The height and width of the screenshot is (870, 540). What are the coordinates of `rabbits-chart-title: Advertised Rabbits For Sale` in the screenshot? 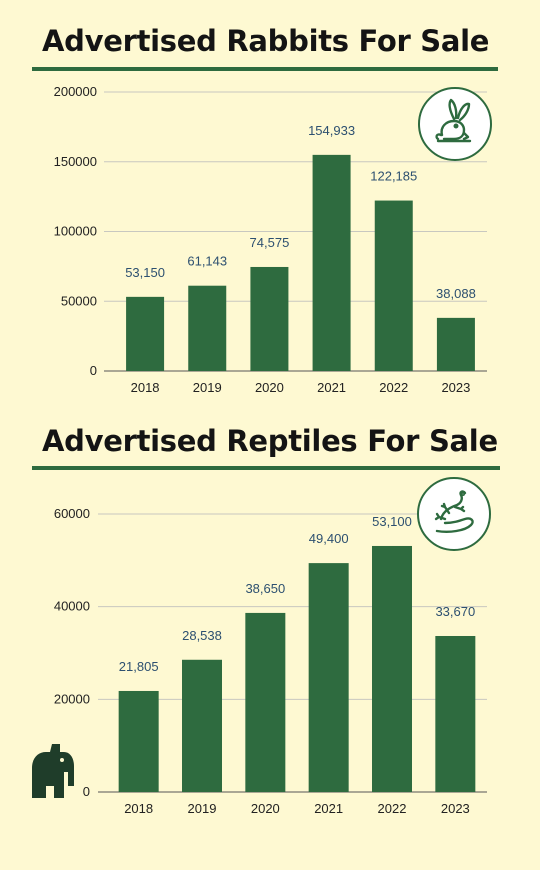 It's located at (266, 41).